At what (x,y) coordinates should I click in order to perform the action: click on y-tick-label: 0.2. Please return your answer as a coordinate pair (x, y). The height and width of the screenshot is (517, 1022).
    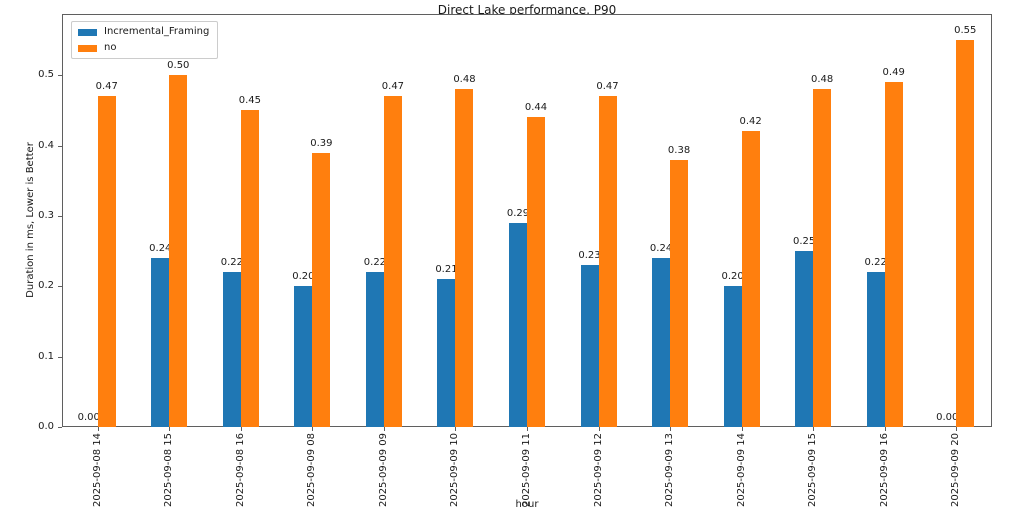
    Looking at the image, I should click on (46, 286).